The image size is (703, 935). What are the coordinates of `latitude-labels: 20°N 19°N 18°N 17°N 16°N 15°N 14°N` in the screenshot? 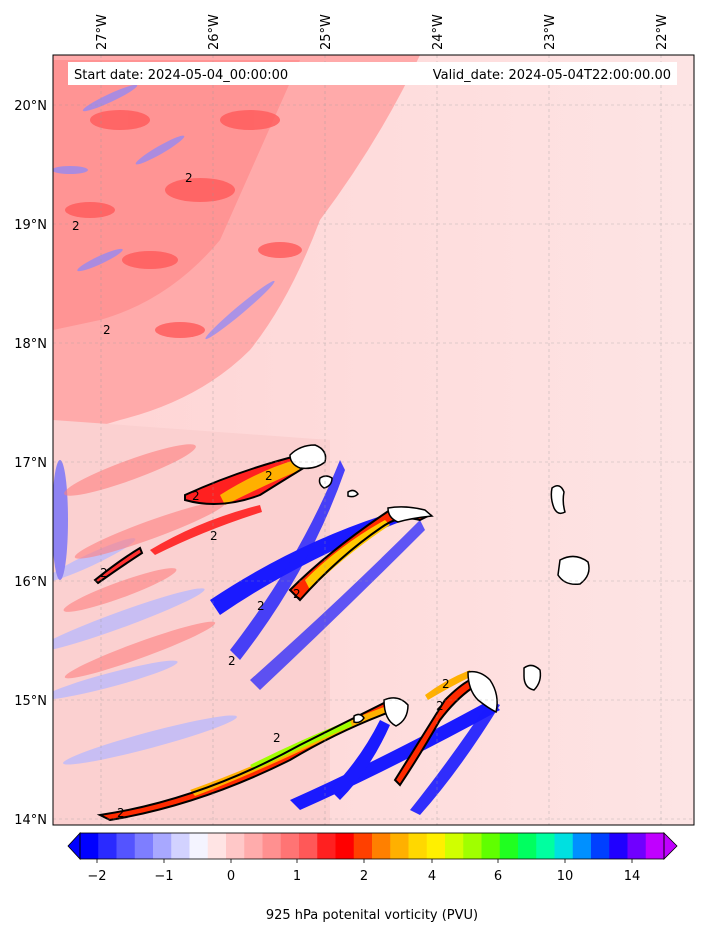 It's located at (30, 463).